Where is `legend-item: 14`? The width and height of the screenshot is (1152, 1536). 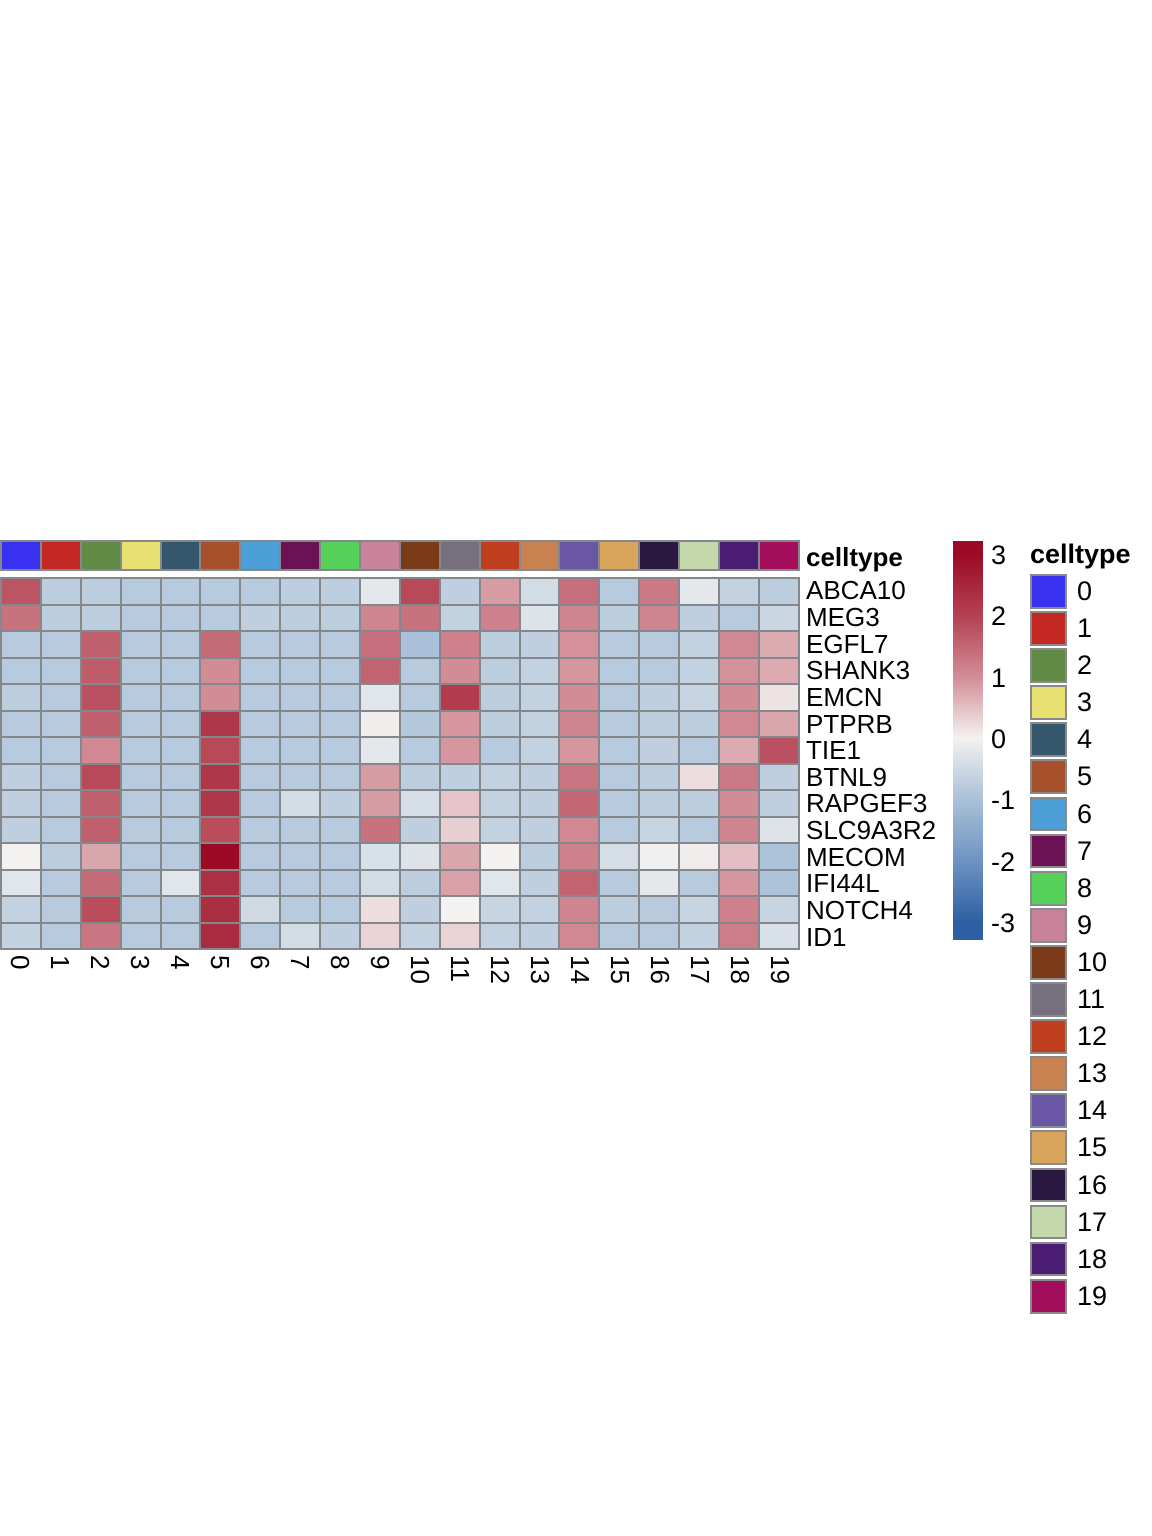 legend-item: 14 is located at coordinates (1090, 1111).